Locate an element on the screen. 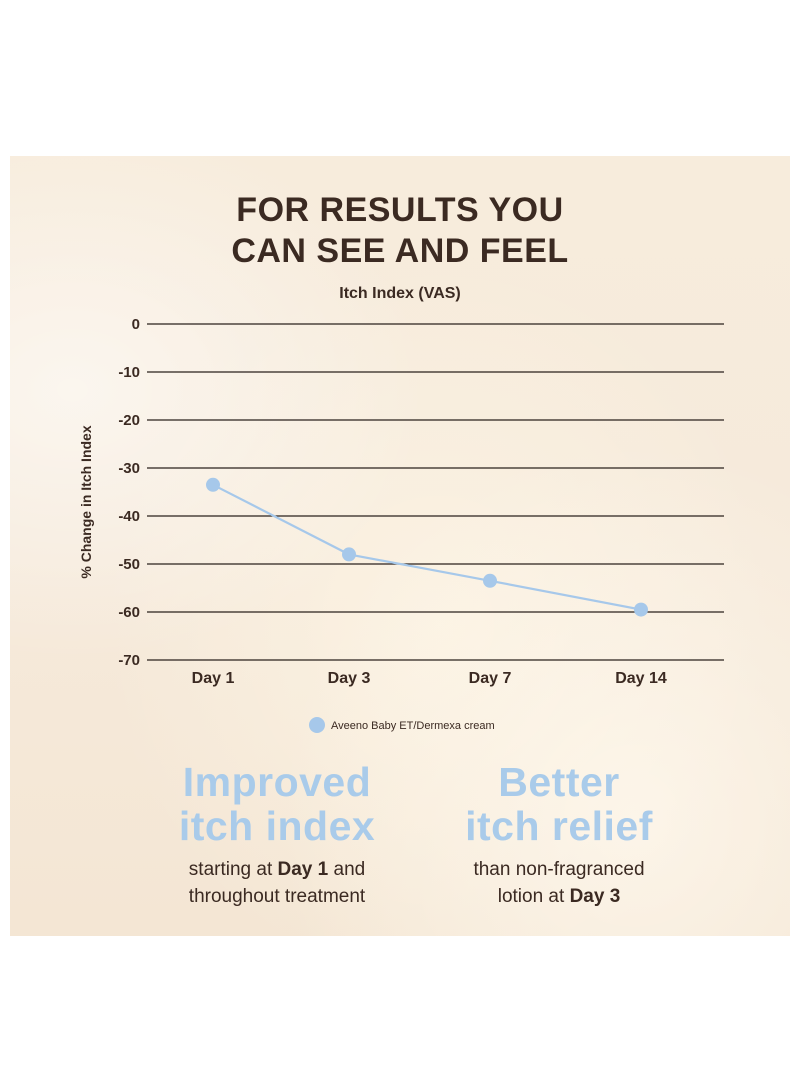 This screenshot has height=1092, width=800. series-layer is located at coordinates (427, 547).